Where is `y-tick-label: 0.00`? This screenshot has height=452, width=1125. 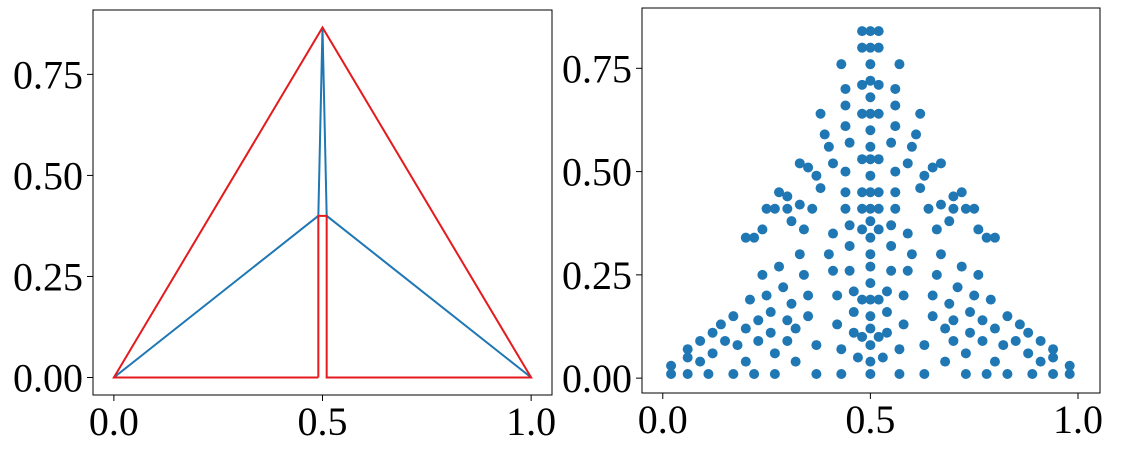
y-tick-label: 0.00 is located at coordinates (48, 378).